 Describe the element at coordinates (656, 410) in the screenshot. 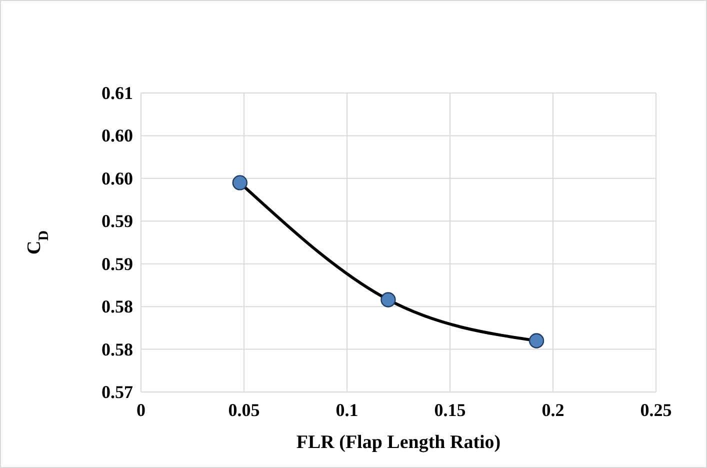

I see `x-tick-label: 0.25` at that location.